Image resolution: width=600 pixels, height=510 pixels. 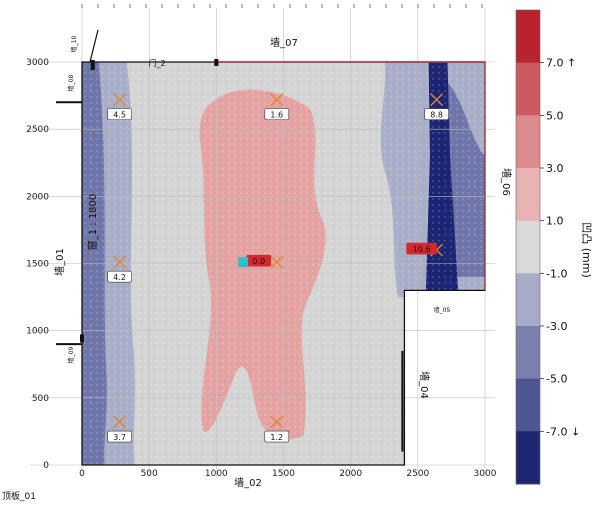 I want to click on colorbar-frame, so click(x=528, y=247).